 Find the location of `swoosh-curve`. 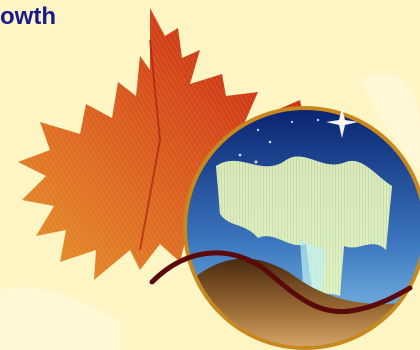

swoosh-curve is located at coordinates (281, 282).